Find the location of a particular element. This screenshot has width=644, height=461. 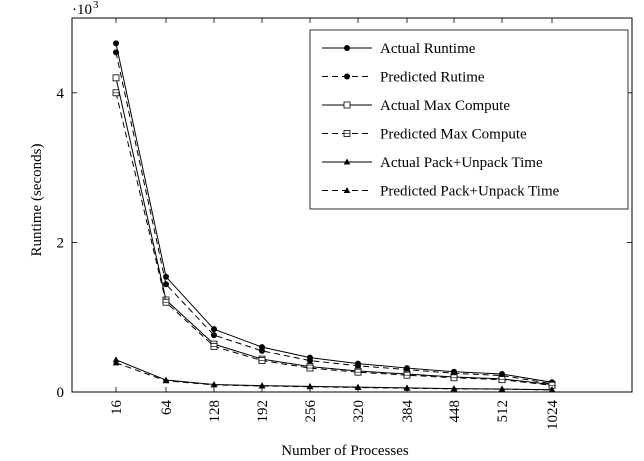

x-tick-label: 256 is located at coordinates (311, 411).